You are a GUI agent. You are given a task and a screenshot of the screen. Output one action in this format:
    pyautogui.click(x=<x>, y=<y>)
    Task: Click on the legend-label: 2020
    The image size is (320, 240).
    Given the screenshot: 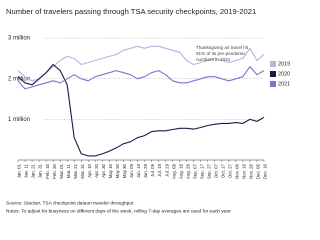 What is the action you would take?
    pyautogui.click(x=284, y=74)
    